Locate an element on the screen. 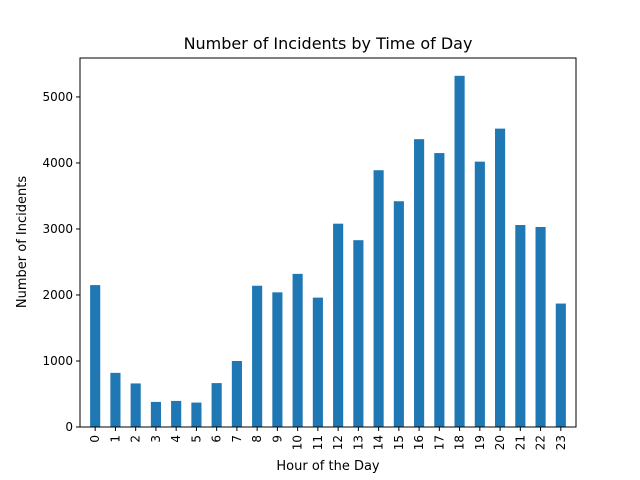 The width and height of the screenshot is (640, 480). x-tick-label-21: 21 is located at coordinates (520, 442).